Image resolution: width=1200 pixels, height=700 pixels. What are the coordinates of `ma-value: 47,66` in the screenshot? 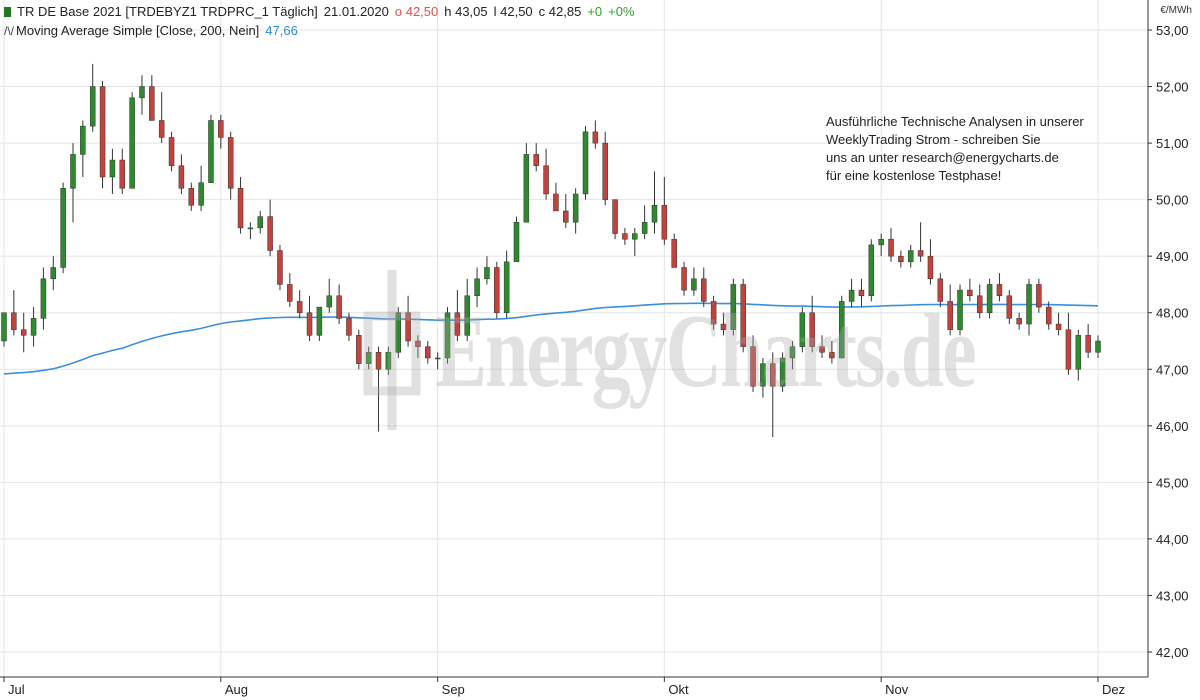 It's located at (281, 30).